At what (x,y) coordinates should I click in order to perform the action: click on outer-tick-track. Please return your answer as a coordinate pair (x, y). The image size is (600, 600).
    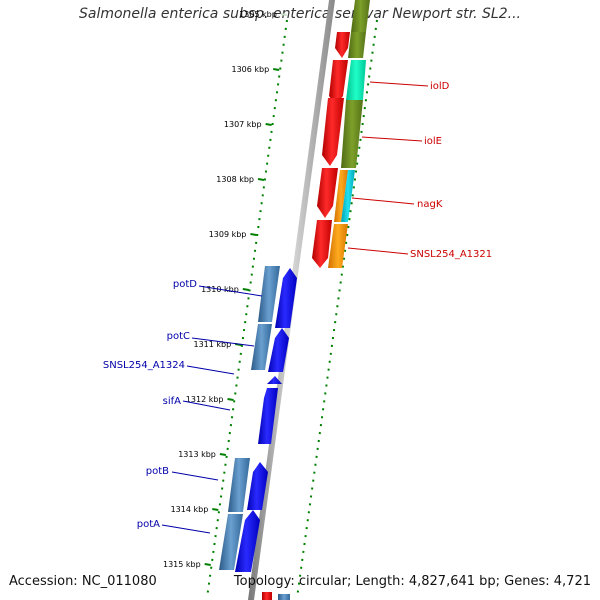
    Looking at the image, I should click on (247, 309).